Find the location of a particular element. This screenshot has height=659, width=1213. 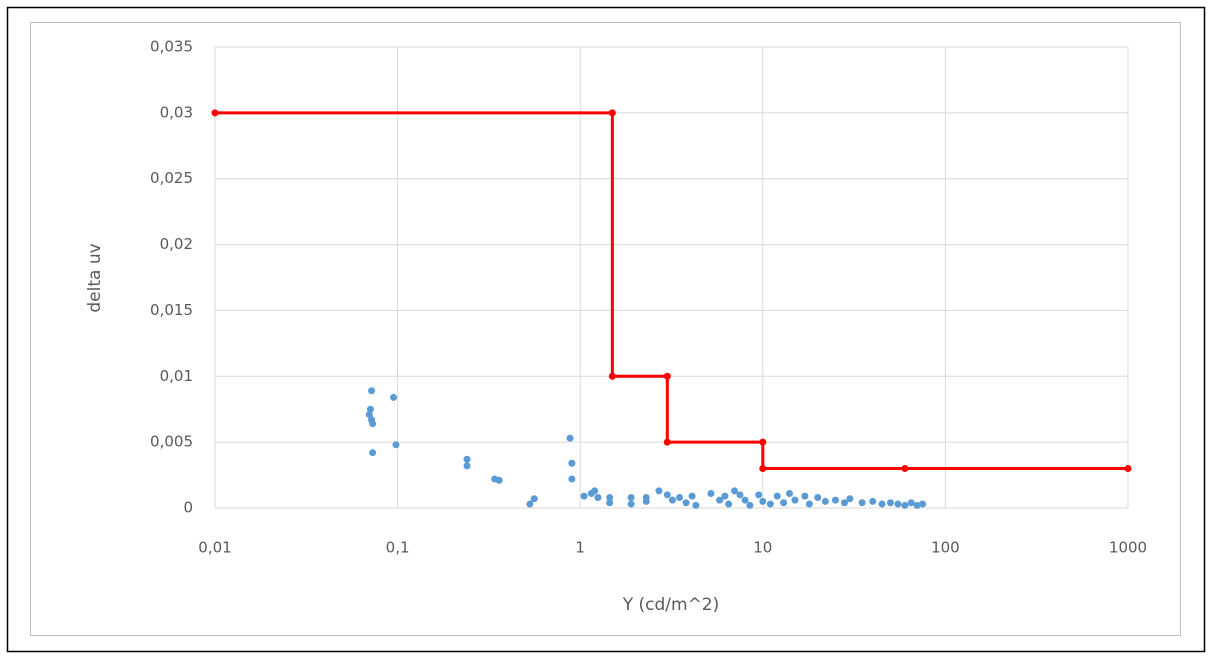

y-tick-label: 0 is located at coordinates (188, 508).